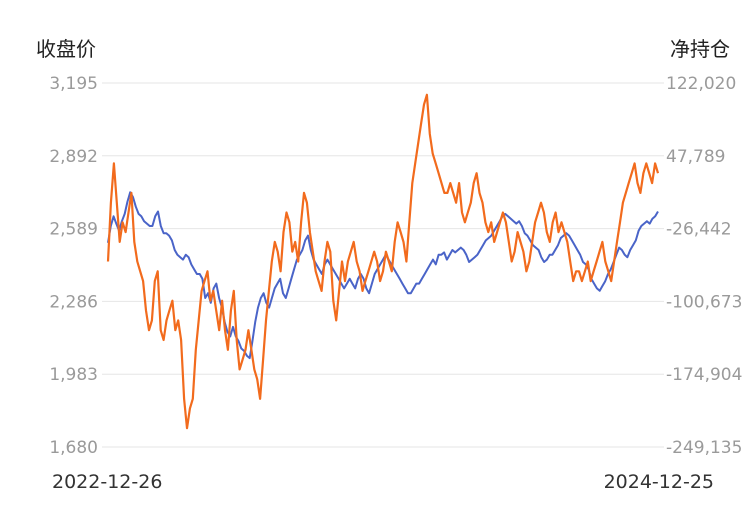 The width and height of the screenshot is (750, 510). What do you see at coordinates (704, 375) in the screenshot?
I see `right-tick-label: -174,904` at bounding box center [704, 375].